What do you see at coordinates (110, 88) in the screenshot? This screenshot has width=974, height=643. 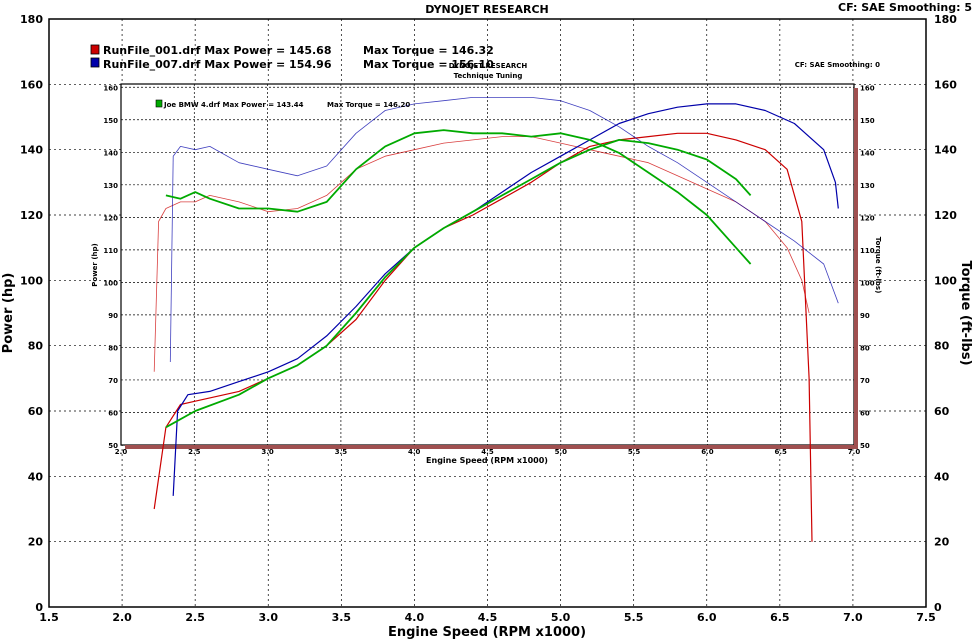 I see `overlay-y-tick-label-left: 160` at bounding box center [110, 88].